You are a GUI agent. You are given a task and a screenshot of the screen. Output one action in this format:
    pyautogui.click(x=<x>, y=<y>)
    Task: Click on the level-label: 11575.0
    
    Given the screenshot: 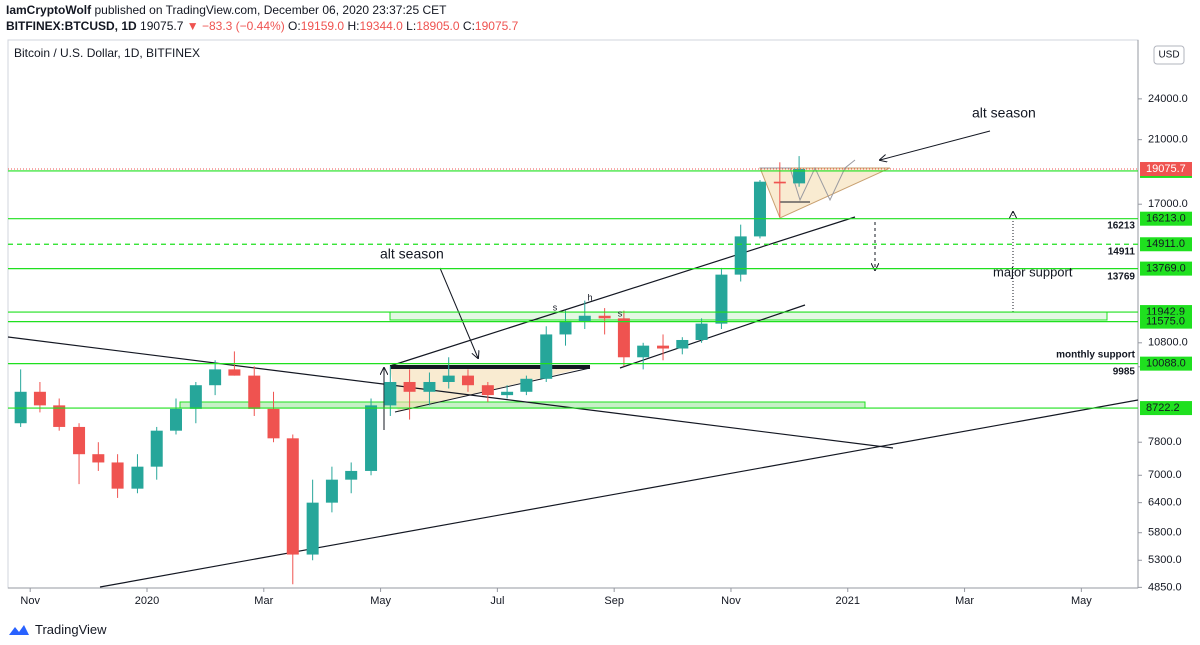 What is the action you would take?
    pyautogui.click(x=1165, y=322)
    